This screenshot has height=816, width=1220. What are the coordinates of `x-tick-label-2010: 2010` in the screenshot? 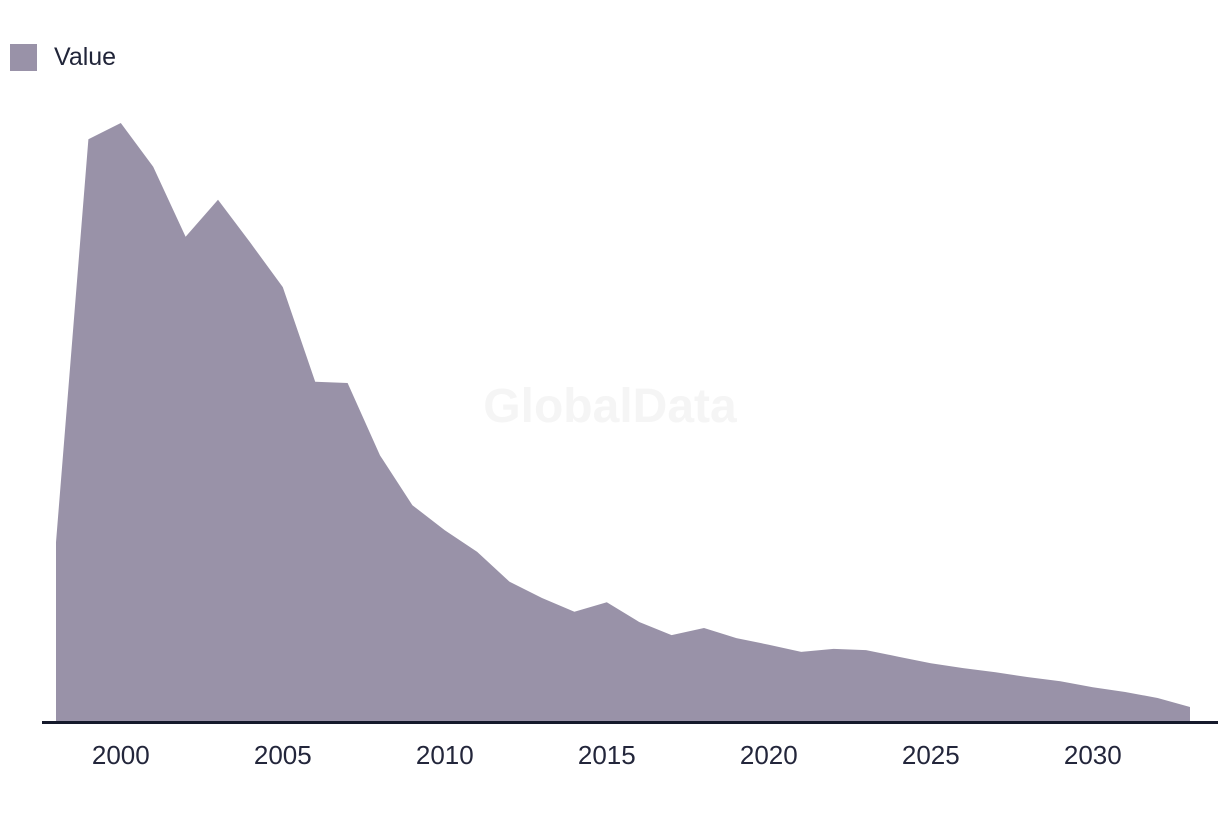 It's located at (444, 755).